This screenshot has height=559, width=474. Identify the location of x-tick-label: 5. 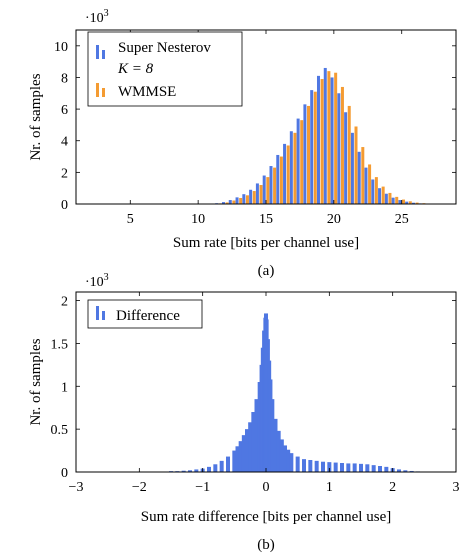
(130, 219).